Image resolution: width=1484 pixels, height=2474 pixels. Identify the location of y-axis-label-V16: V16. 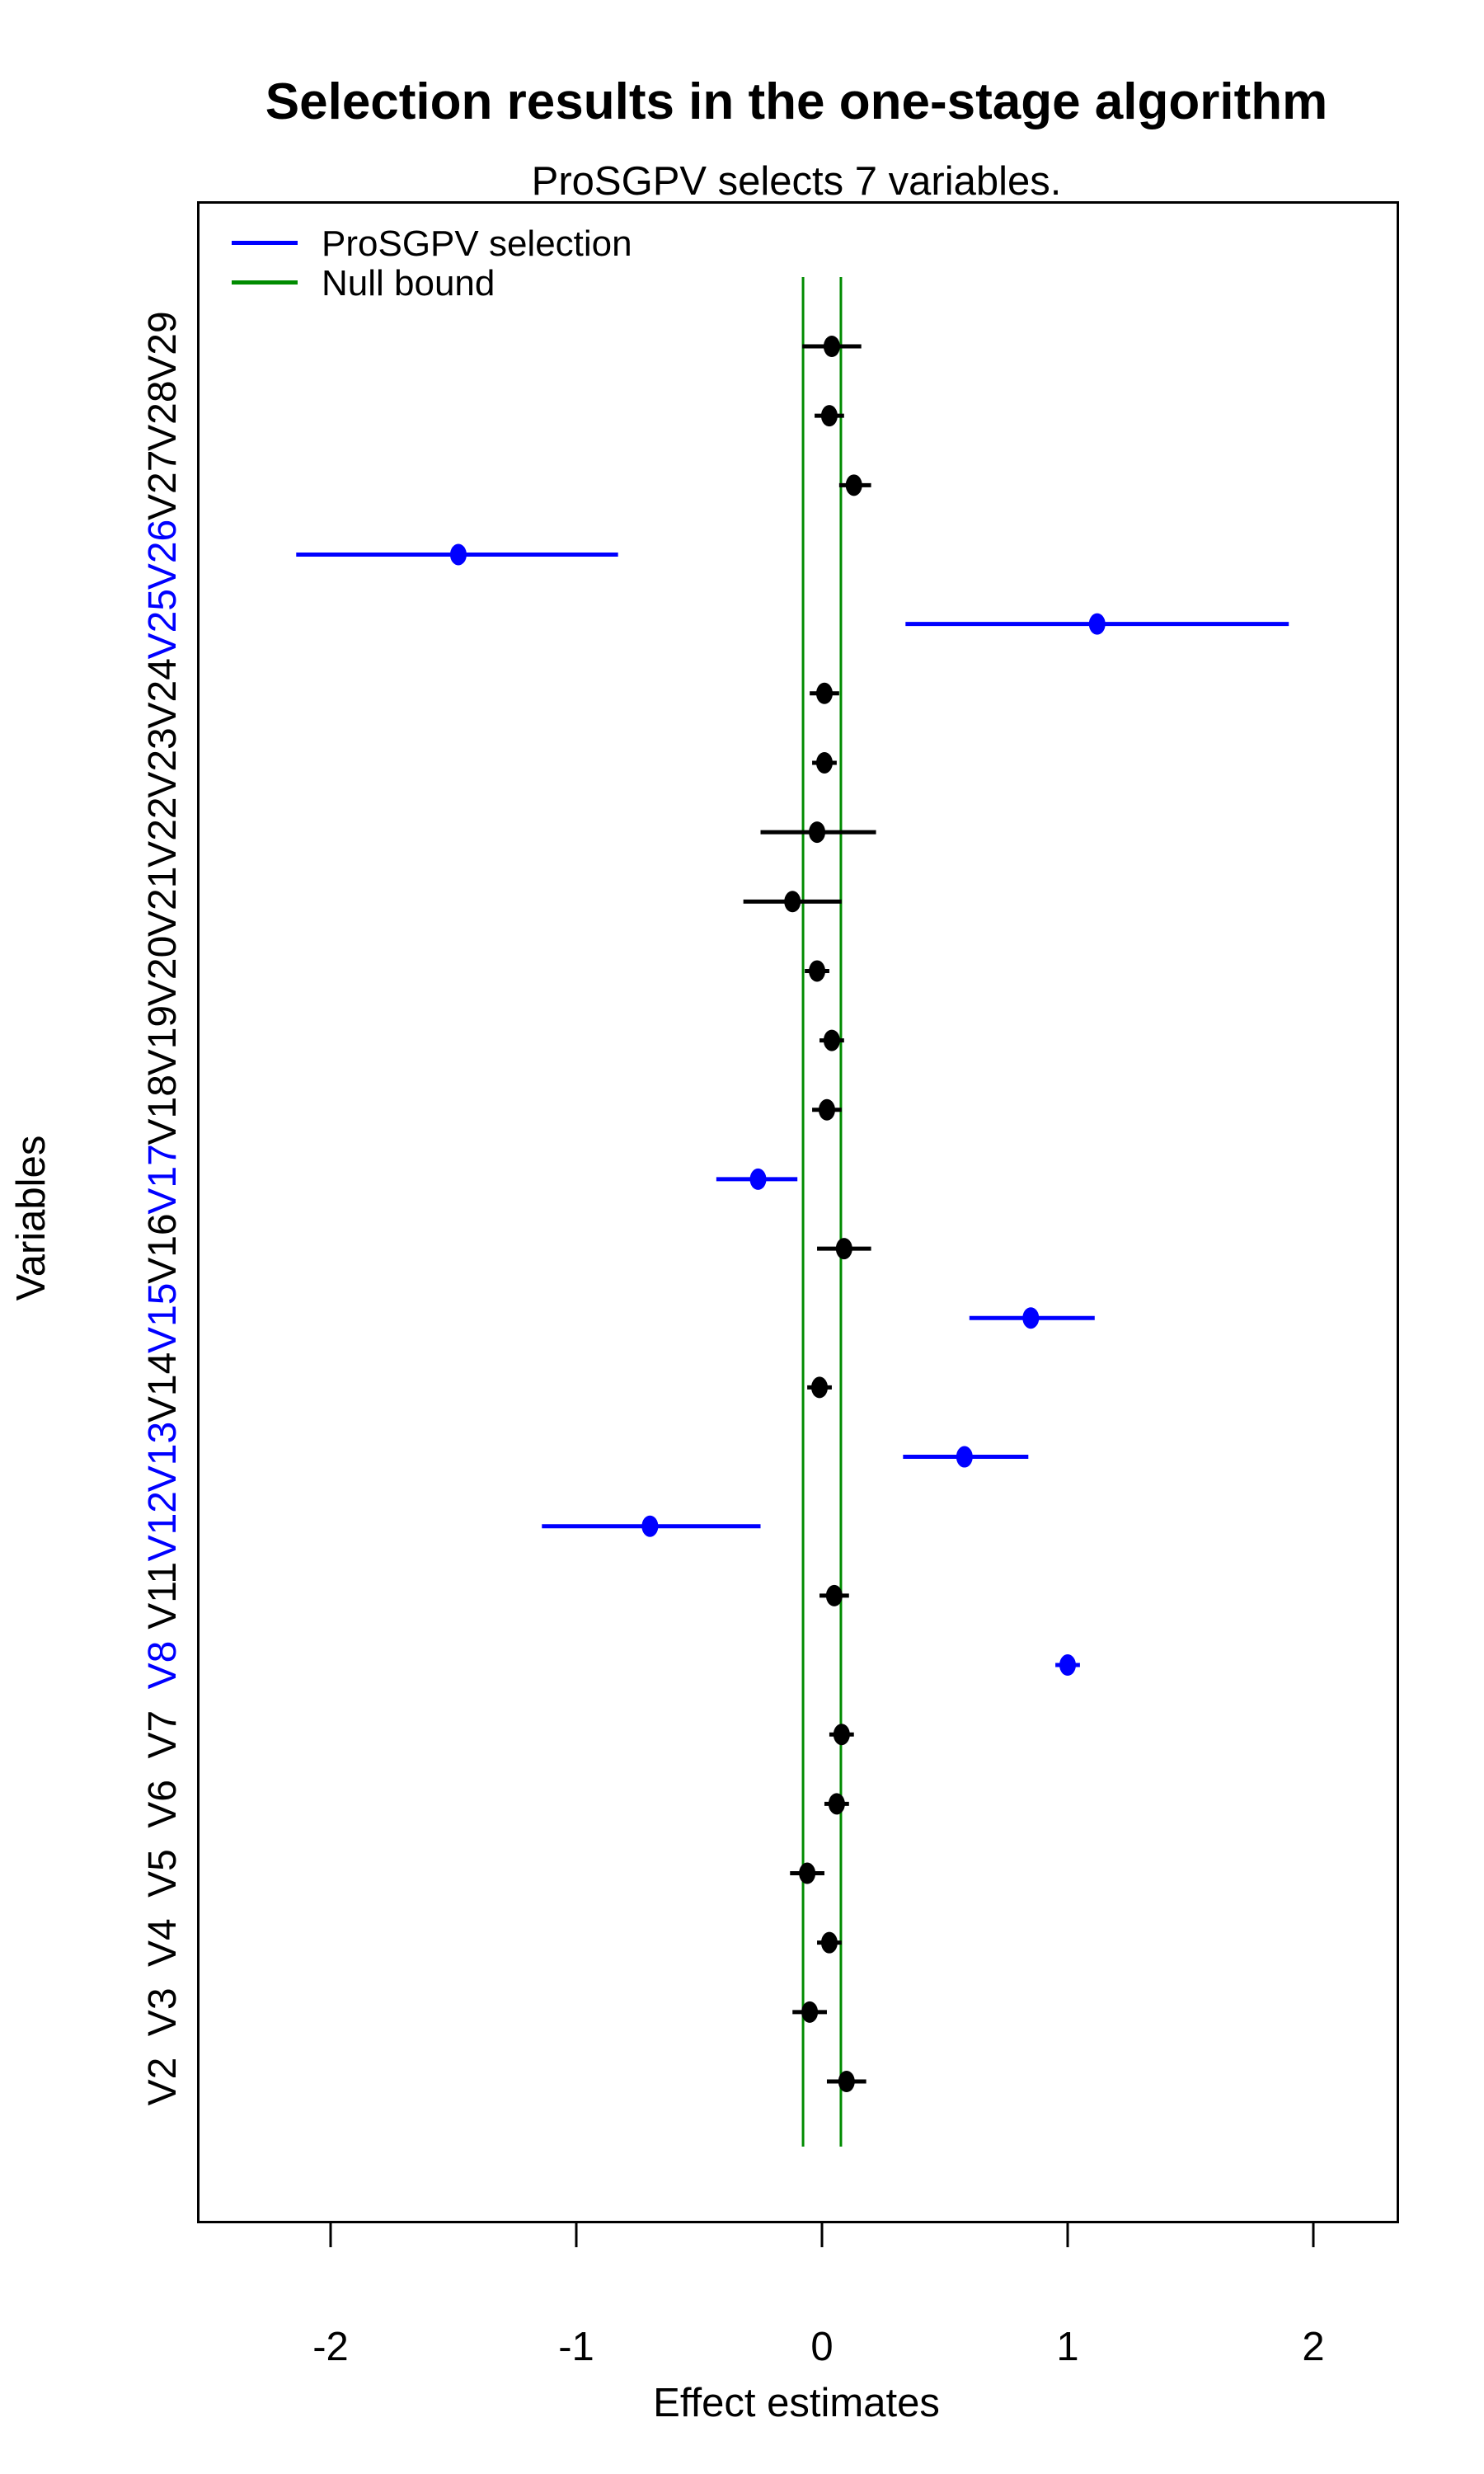
(163, 1248).